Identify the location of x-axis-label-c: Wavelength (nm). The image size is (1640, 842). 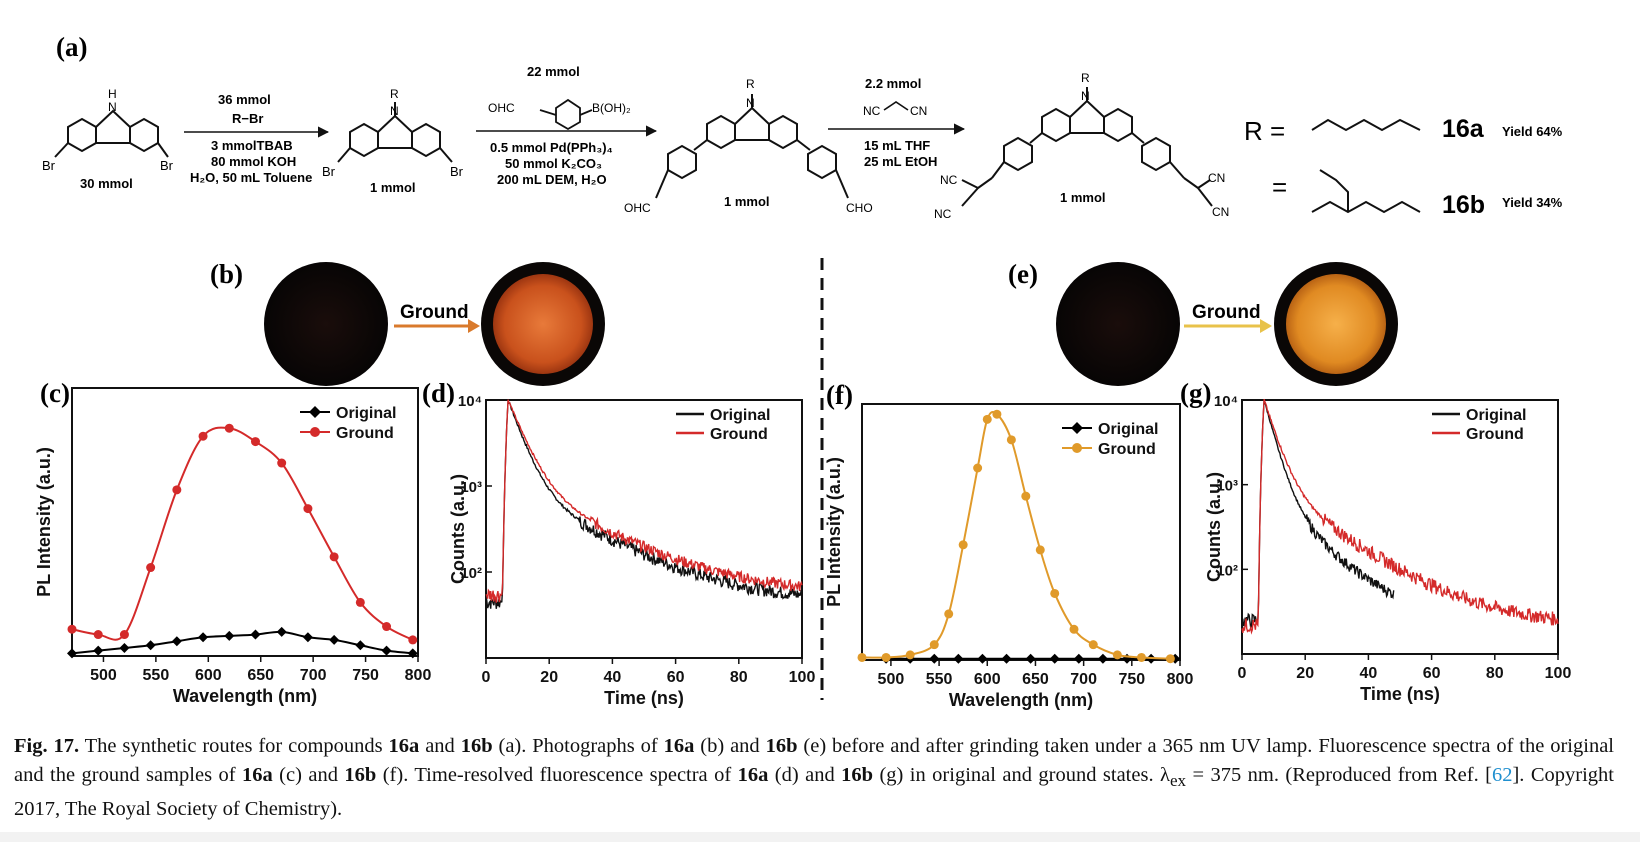
(245, 696).